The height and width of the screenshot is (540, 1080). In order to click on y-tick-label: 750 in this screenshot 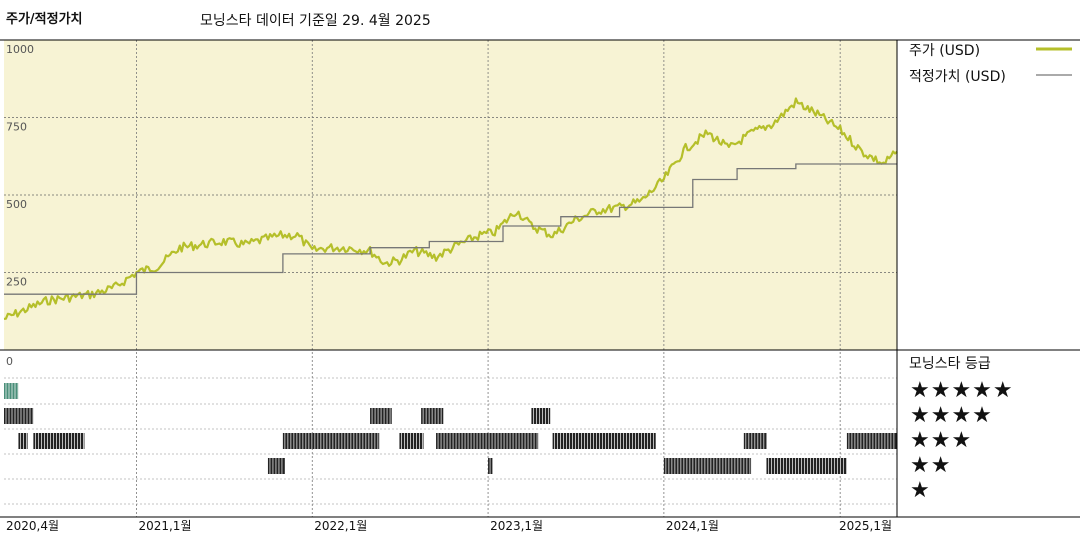, I will do `click(16, 127)`.